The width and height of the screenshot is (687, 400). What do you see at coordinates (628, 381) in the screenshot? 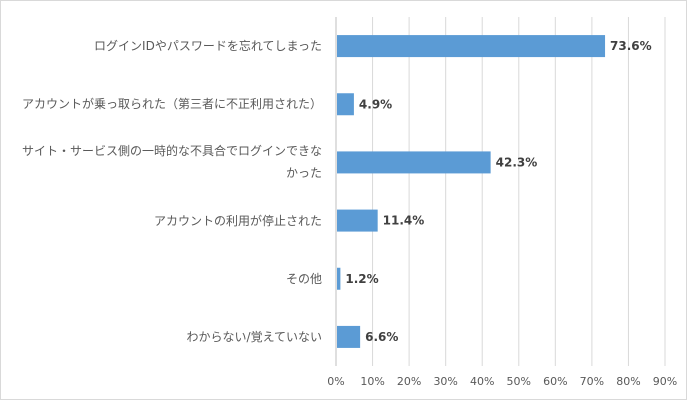
I see `x-tick-label: 80%` at bounding box center [628, 381].